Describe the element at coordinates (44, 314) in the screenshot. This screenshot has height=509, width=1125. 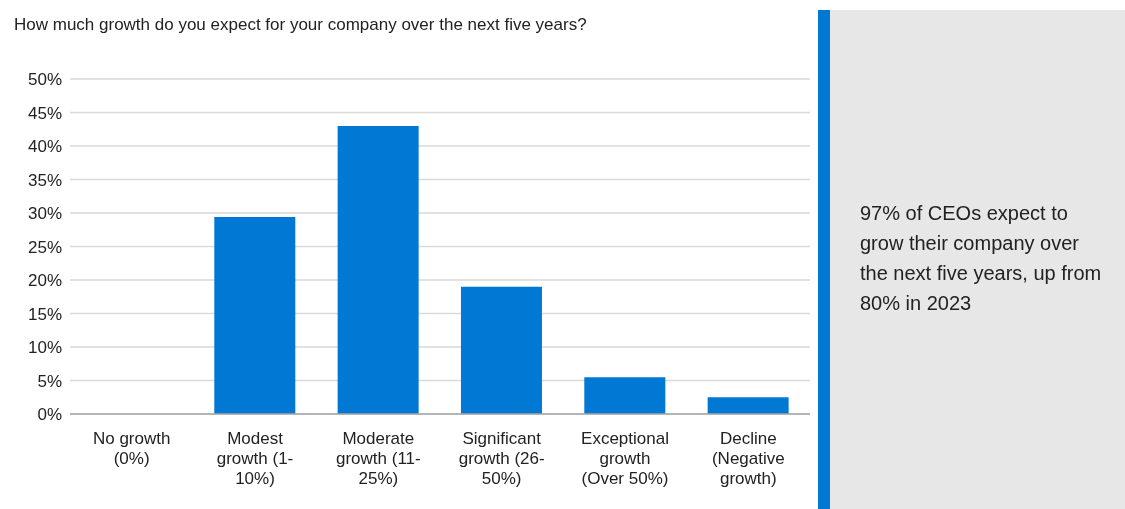
I see `y-tick-label: 15%` at that location.